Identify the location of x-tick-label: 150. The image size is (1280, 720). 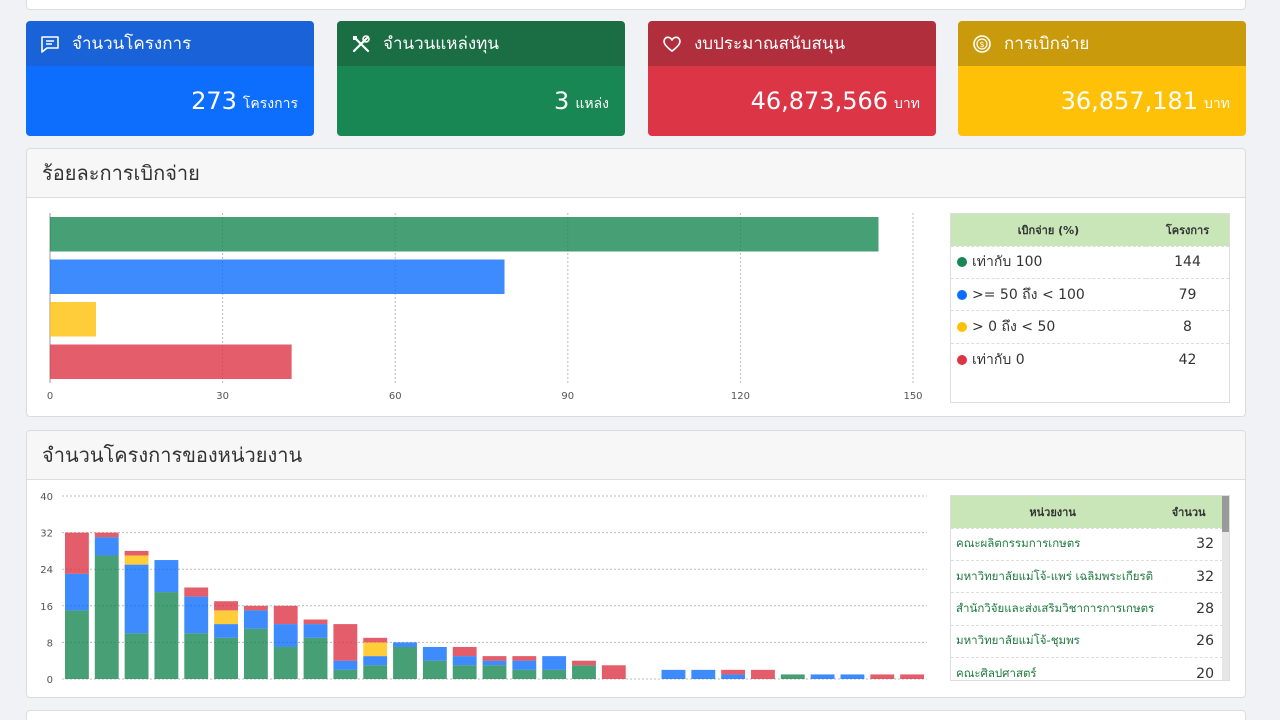
(912, 396).